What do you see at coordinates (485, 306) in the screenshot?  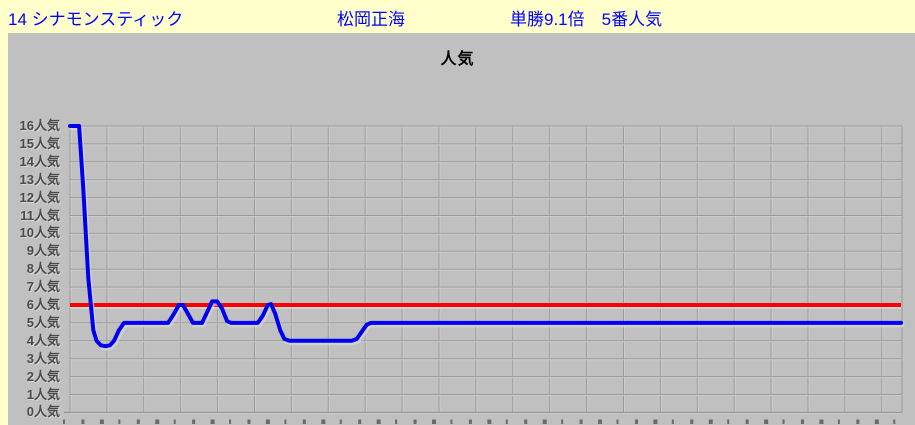 I see `reference-line` at bounding box center [485, 306].